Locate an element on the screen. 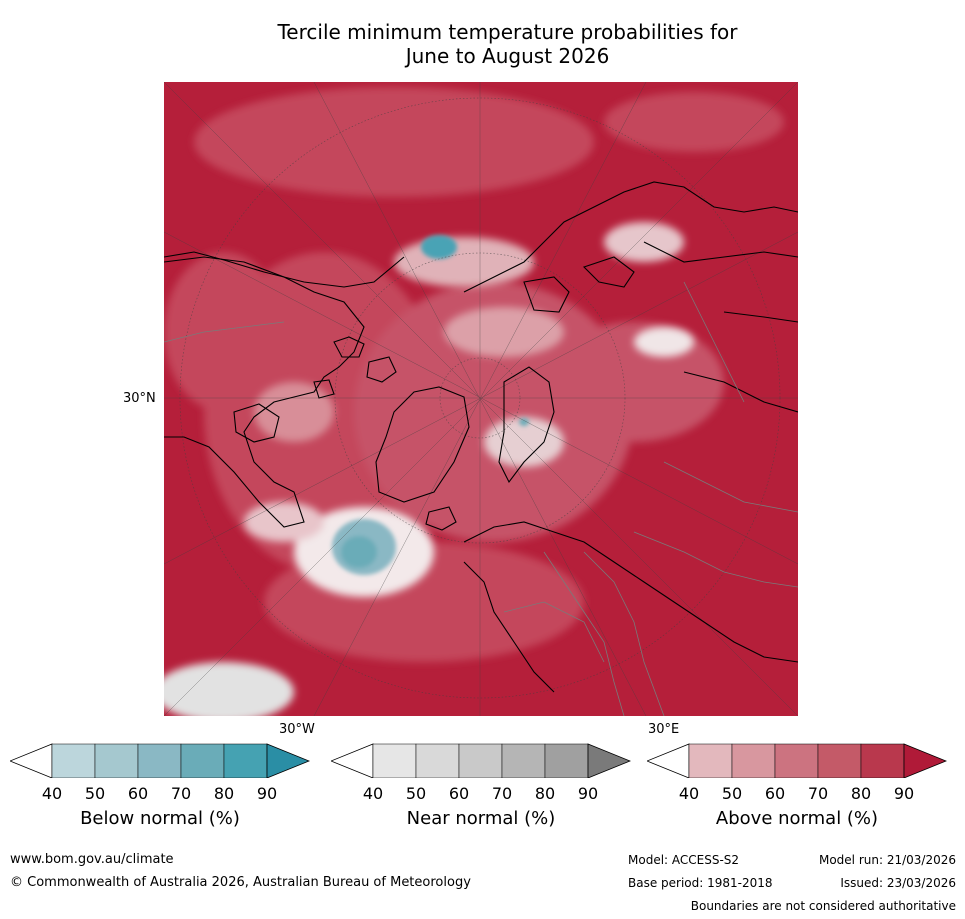 The width and height of the screenshot is (965, 919). legend-above-normal: Above normal (%) 40 50 60 70 80 90 is located at coordinates (797, 792).